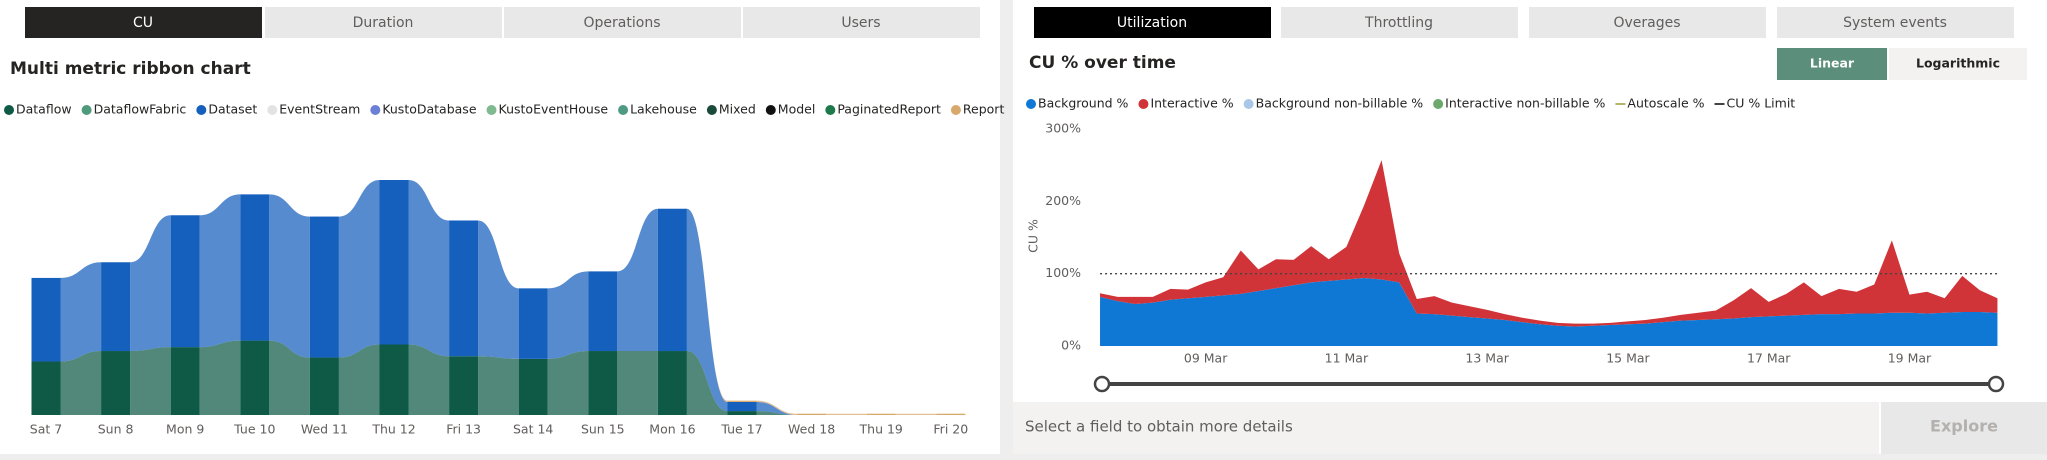 The height and width of the screenshot is (460, 2047). I want to click on tab-label: Overages, so click(1646, 23).